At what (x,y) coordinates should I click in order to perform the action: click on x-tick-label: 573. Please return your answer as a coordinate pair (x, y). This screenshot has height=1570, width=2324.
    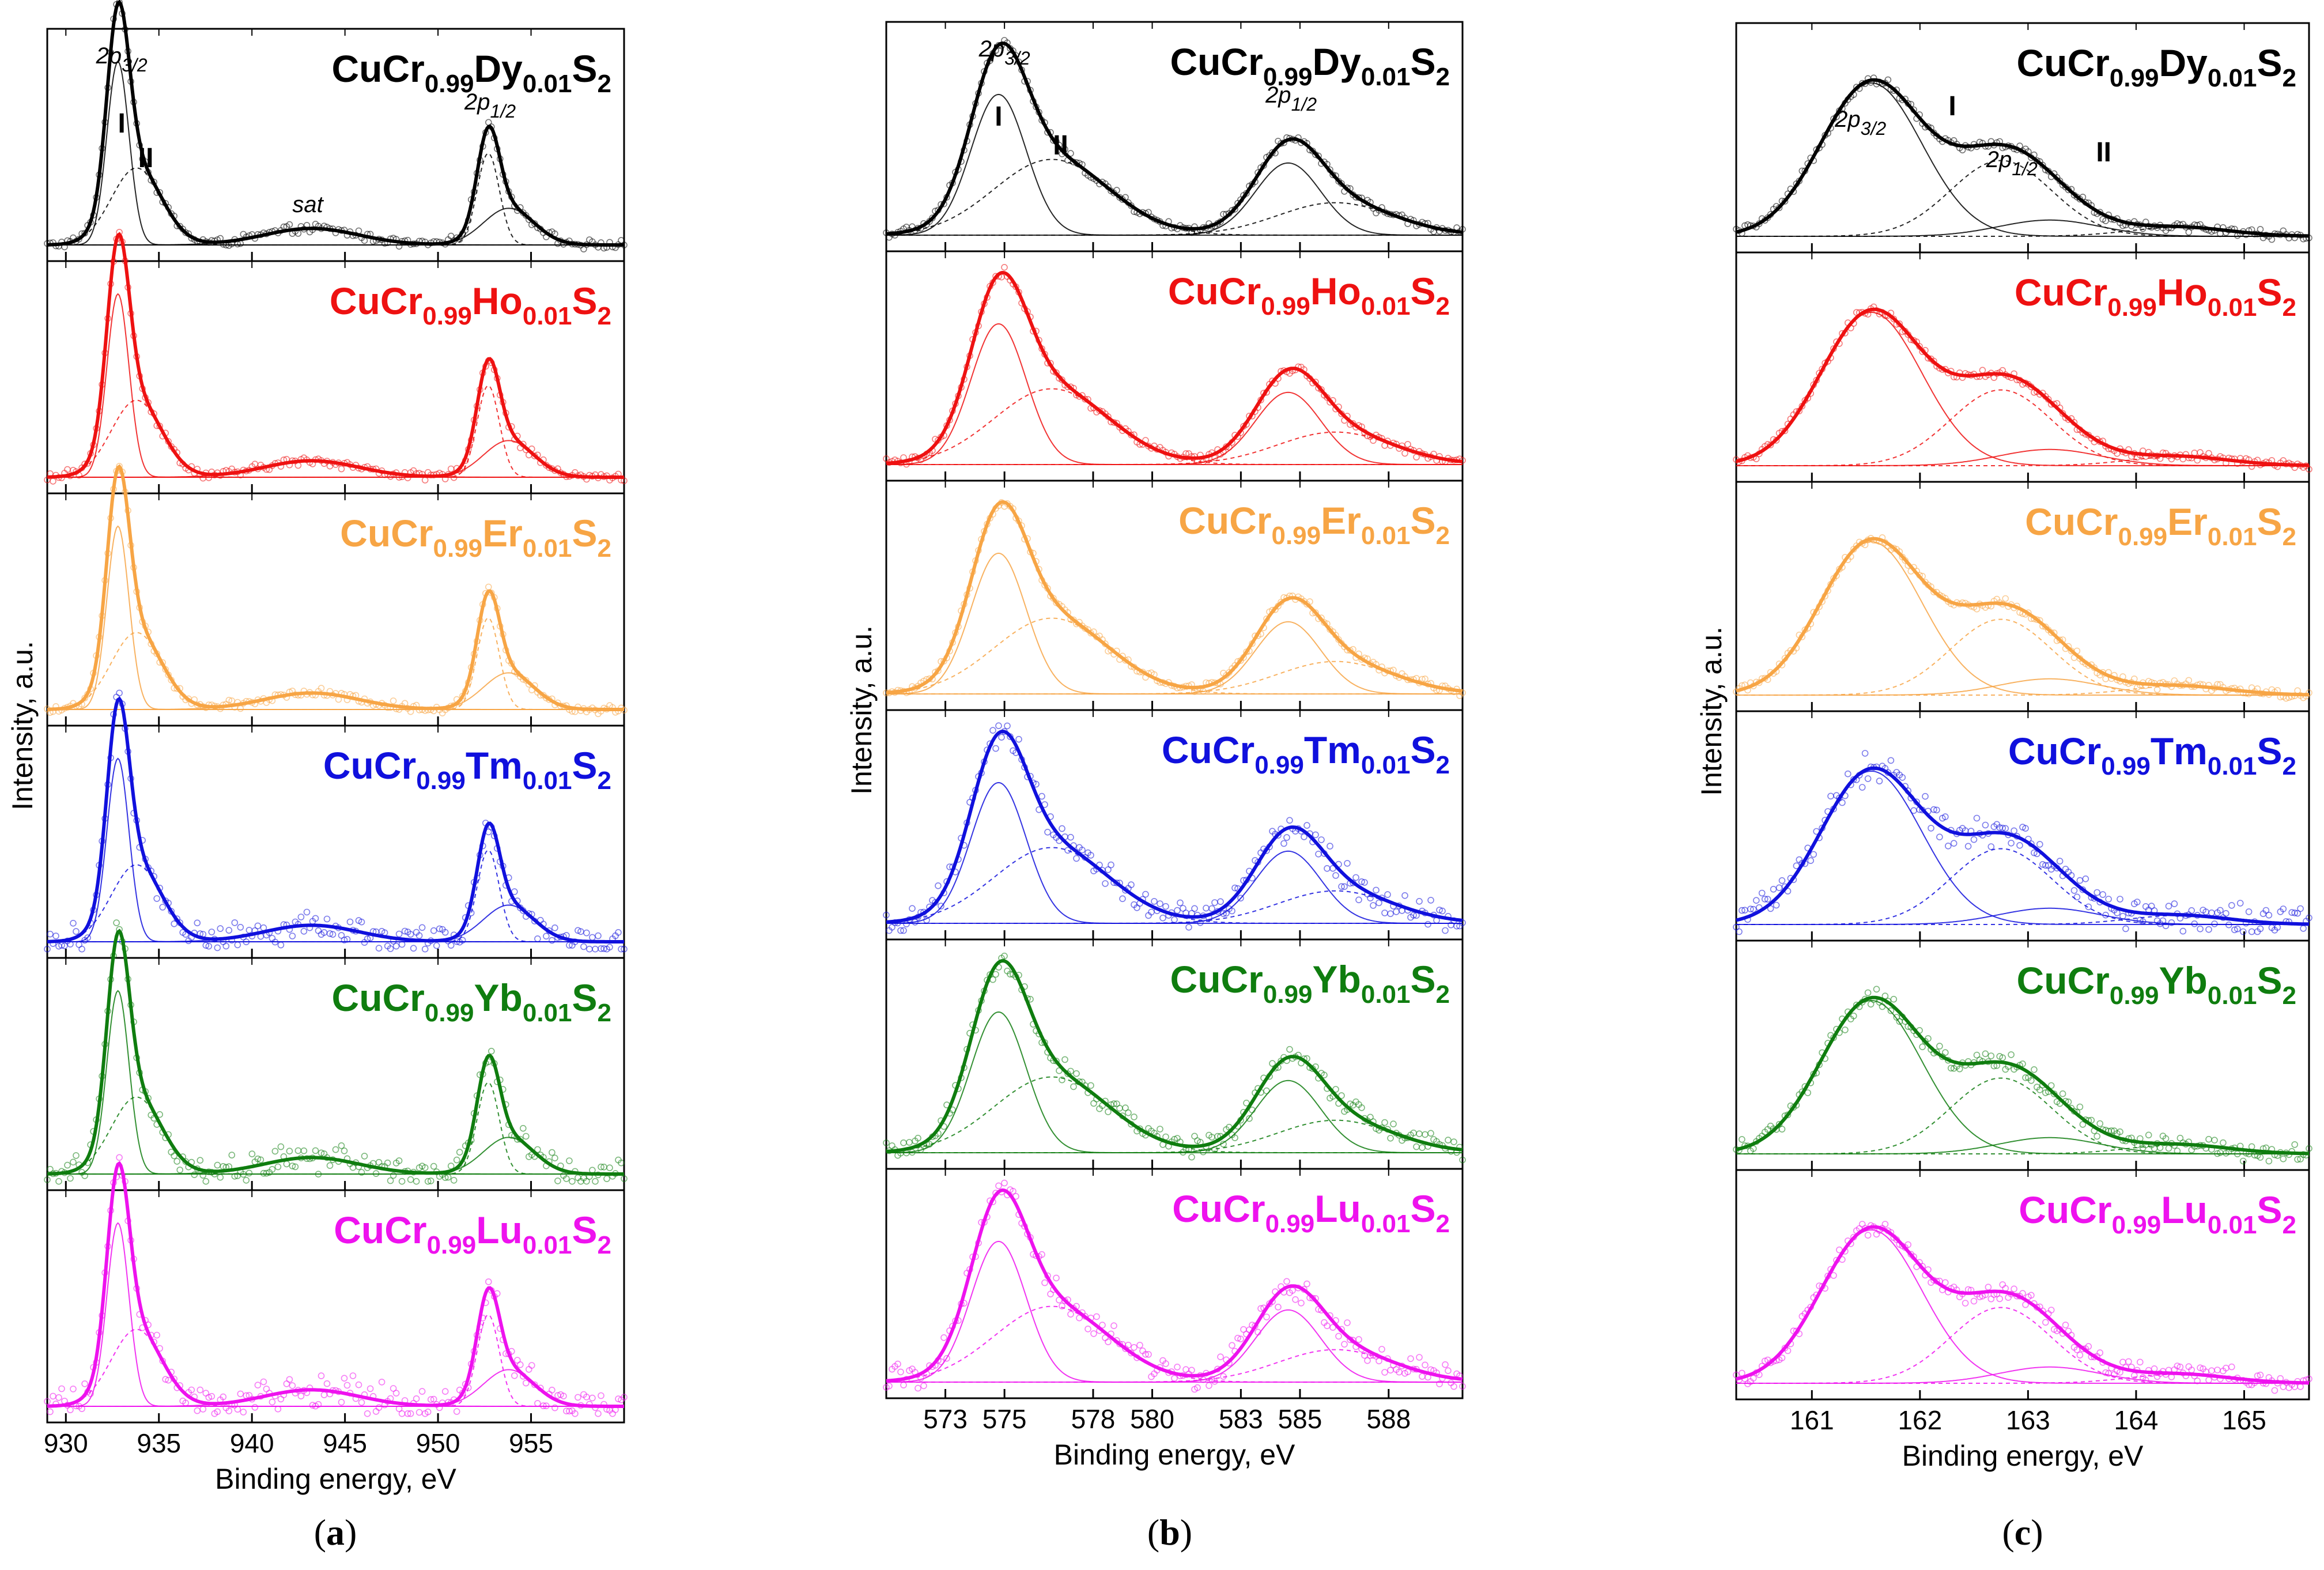
    Looking at the image, I should click on (946, 1419).